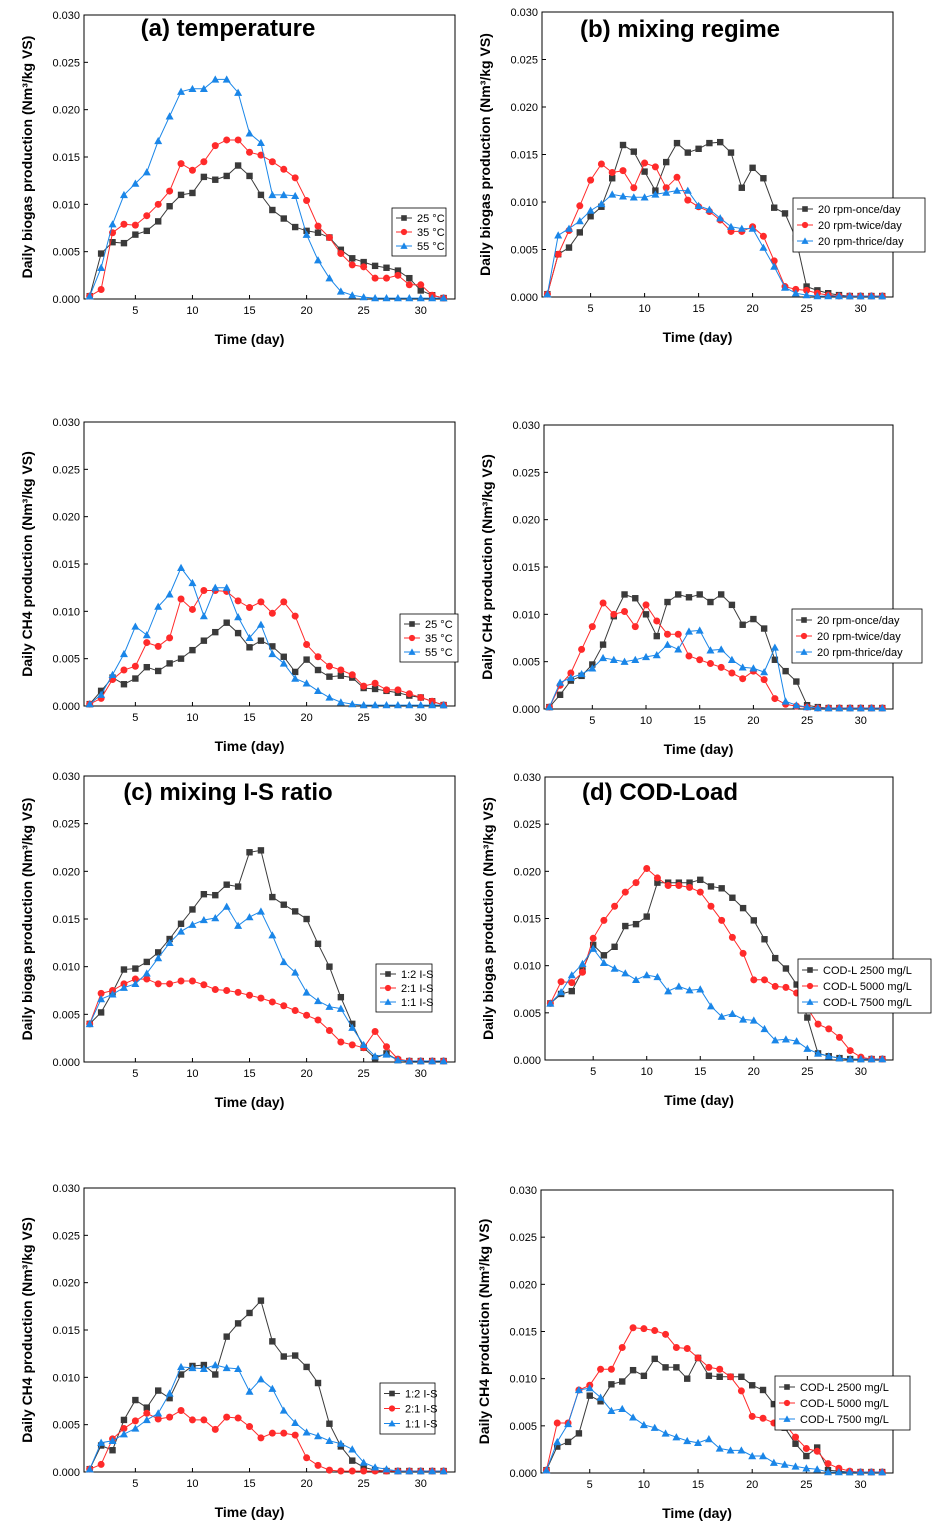  Describe the element at coordinates (717, 154) in the screenshot. I see `plot-frame` at that location.